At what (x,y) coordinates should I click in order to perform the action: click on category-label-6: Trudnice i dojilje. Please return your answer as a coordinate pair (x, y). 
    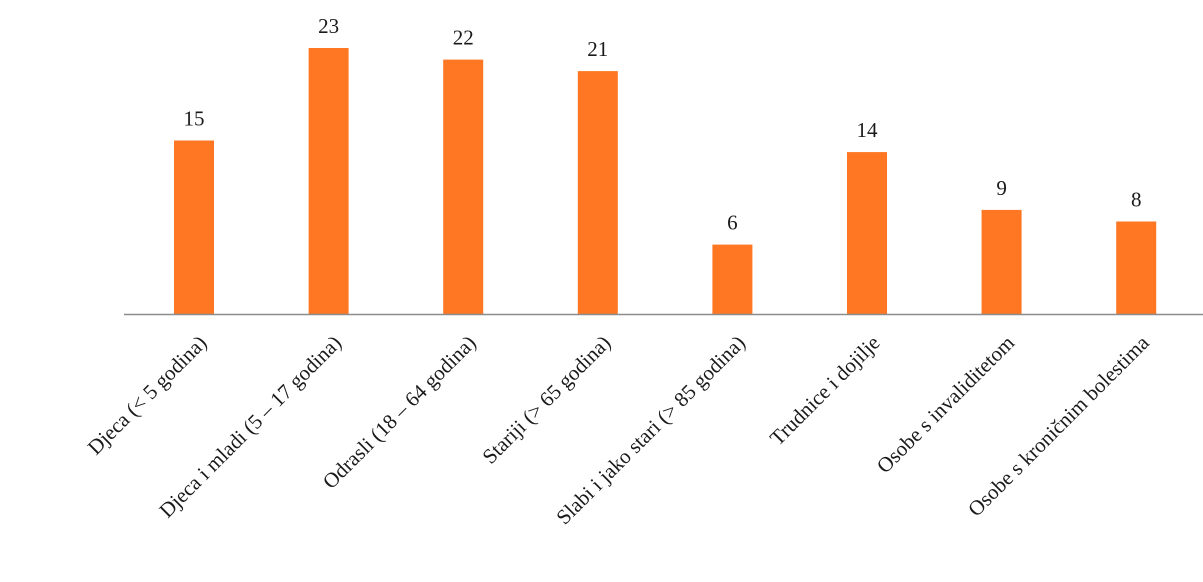
    Looking at the image, I should click on (825, 391).